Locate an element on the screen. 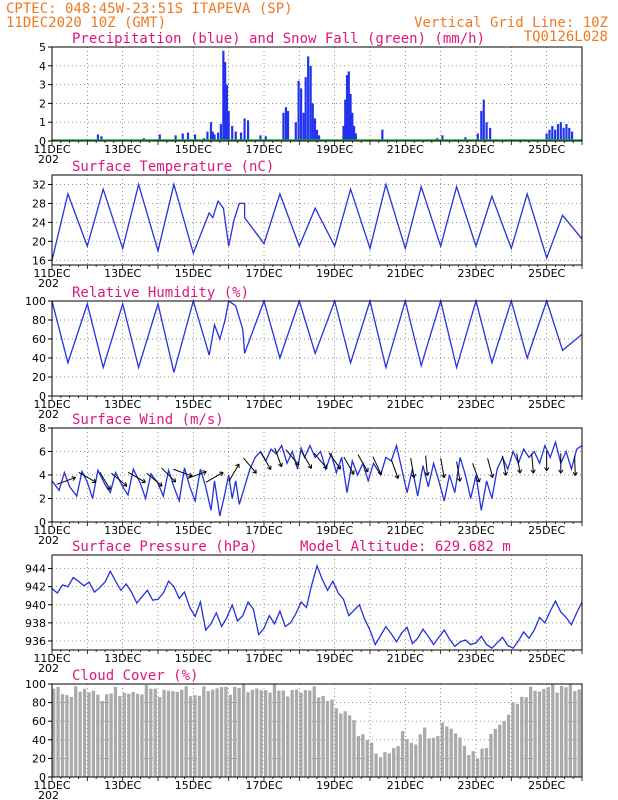 The image size is (618, 800). panel-title: Surface Pressure (hPa) is located at coordinates (164, 547).